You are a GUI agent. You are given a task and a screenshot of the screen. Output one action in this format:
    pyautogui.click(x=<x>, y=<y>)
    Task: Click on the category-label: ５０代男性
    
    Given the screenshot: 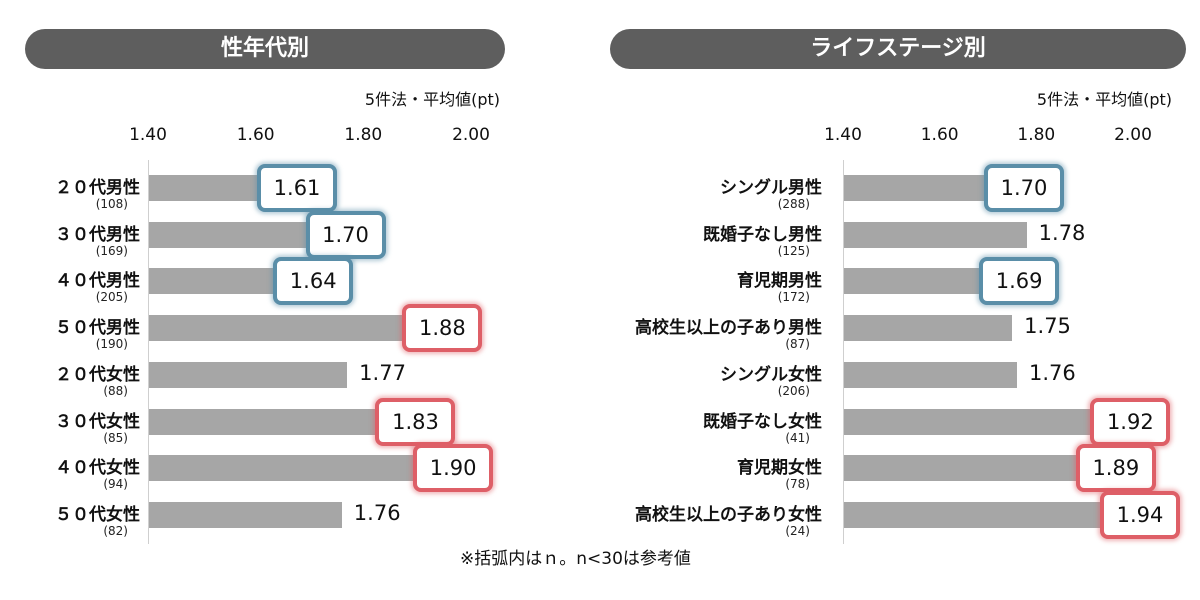 What is the action you would take?
    pyautogui.click(x=97, y=328)
    